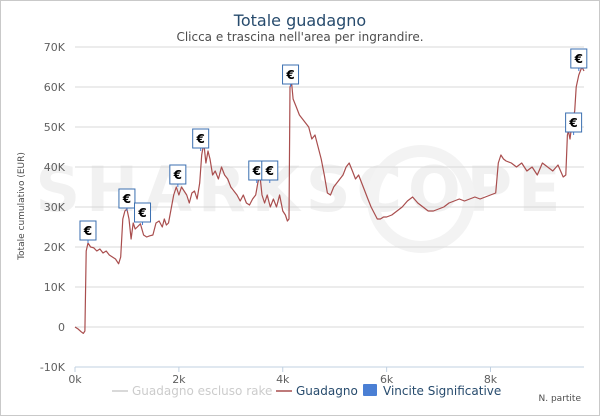 The height and width of the screenshot is (416, 600). Describe the element at coordinates (299, 20) in the screenshot. I see `chart-title: Totale guadagno` at that location.